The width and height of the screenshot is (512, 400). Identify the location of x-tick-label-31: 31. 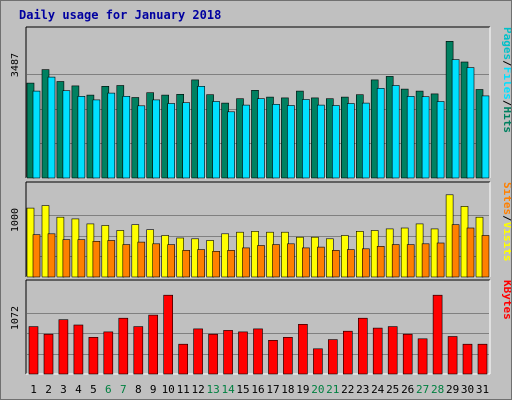
(482, 389).